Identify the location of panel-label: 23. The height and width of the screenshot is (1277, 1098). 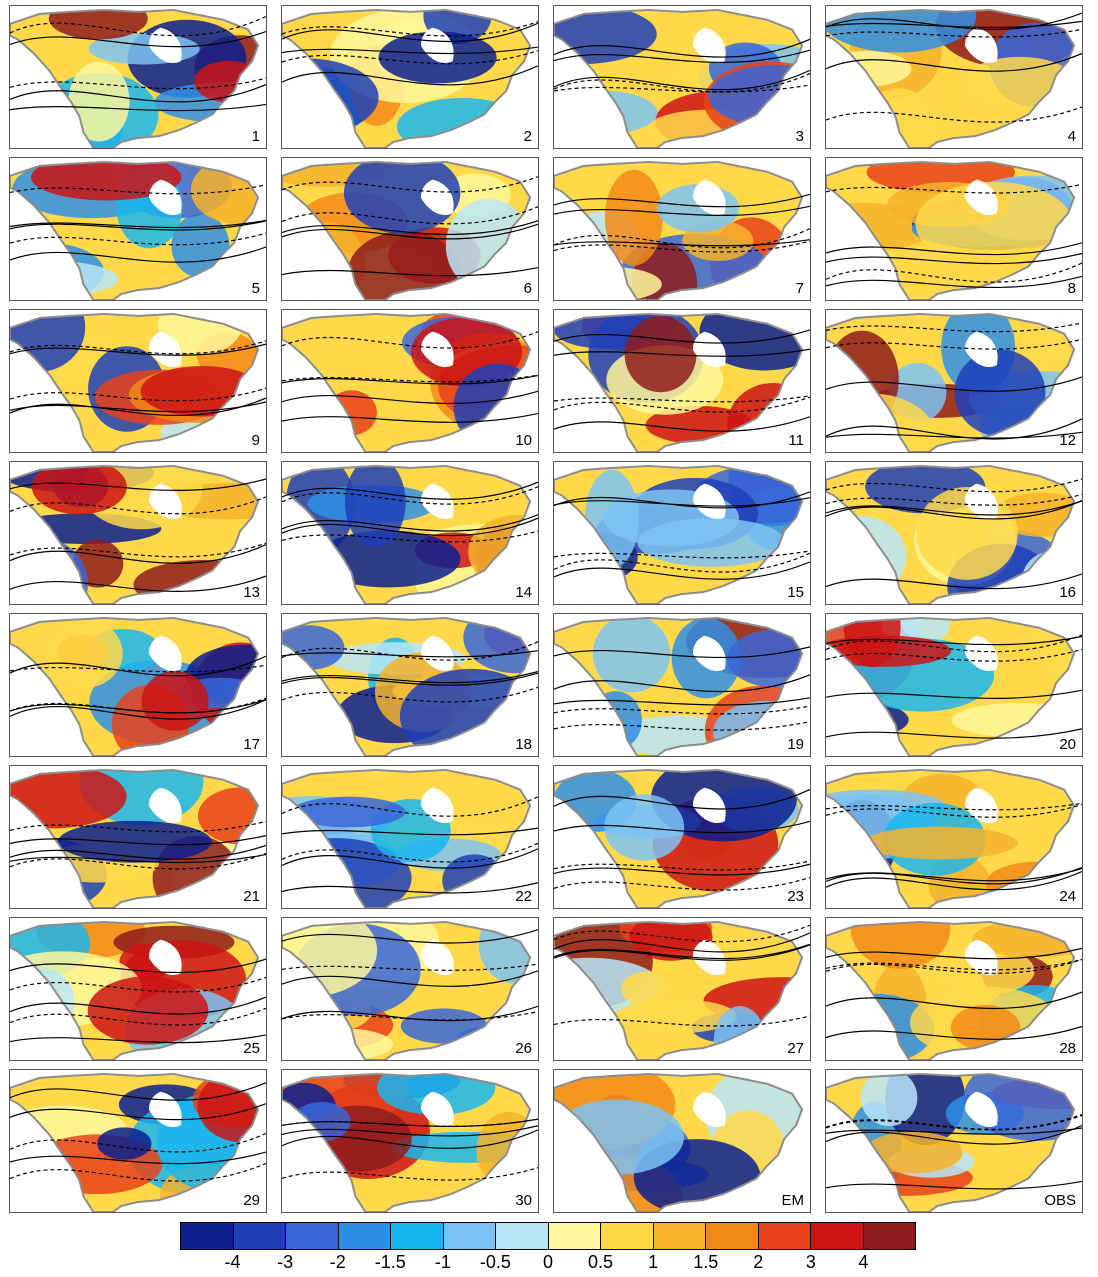
(795, 896).